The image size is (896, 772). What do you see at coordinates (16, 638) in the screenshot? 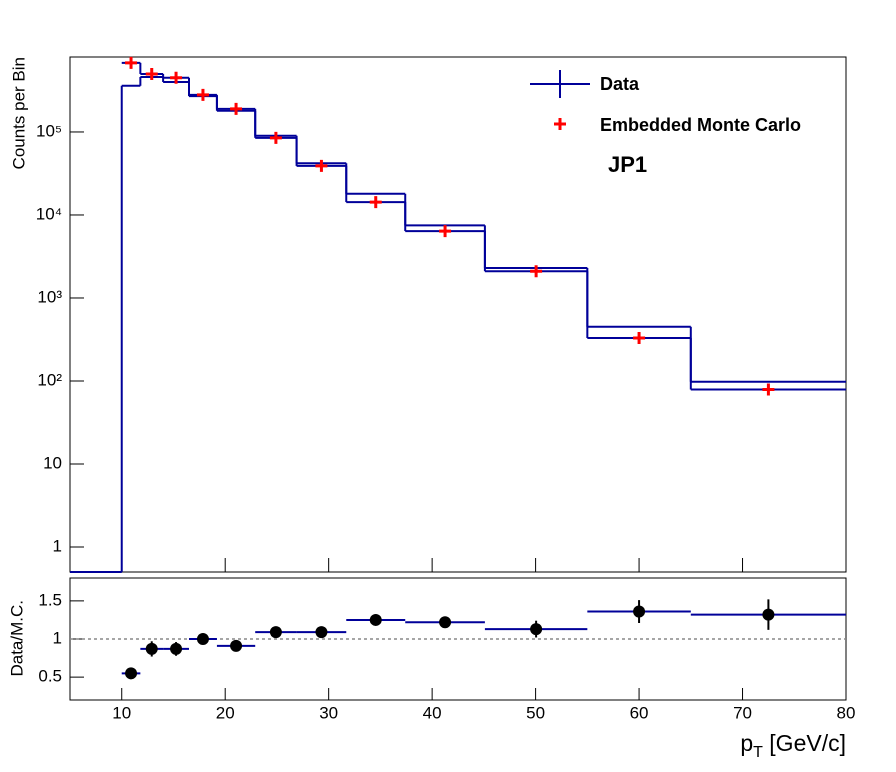
I see `ratio-axis-title: Data/M.C.` at bounding box center [16, 638].